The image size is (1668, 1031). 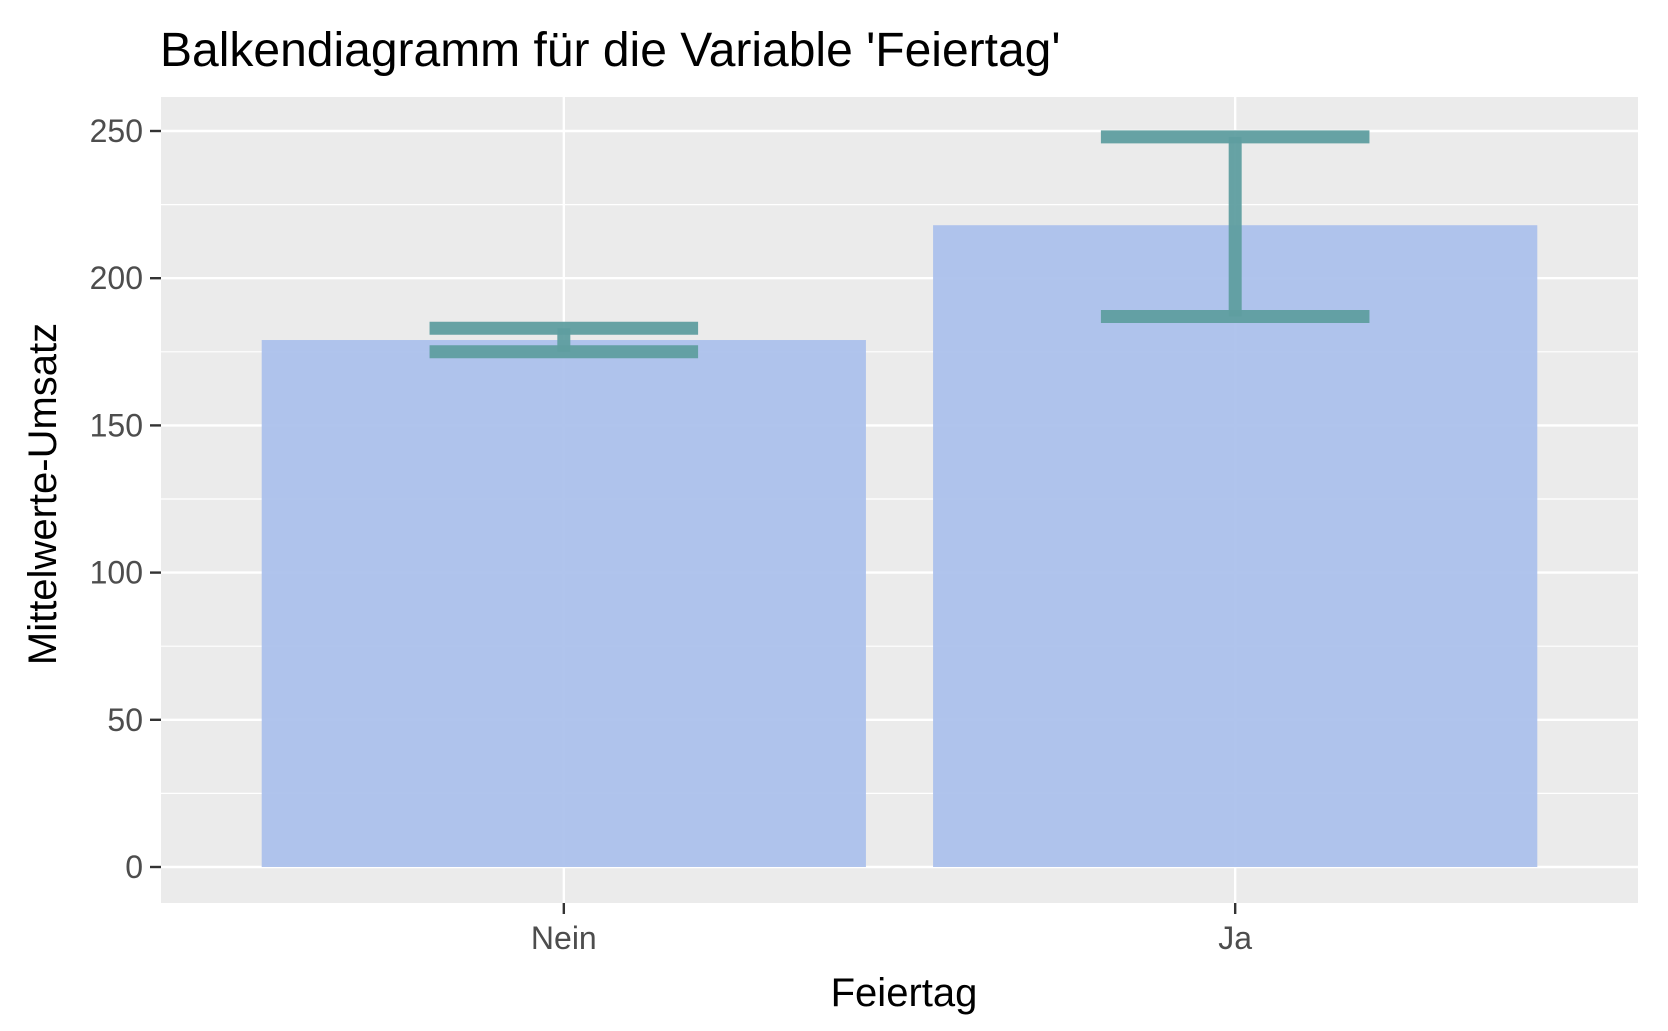 What do you see at coordinates (116, 278) in the screenshot?
I see `y-tick-label: 200` at bounding box center [116, 278].